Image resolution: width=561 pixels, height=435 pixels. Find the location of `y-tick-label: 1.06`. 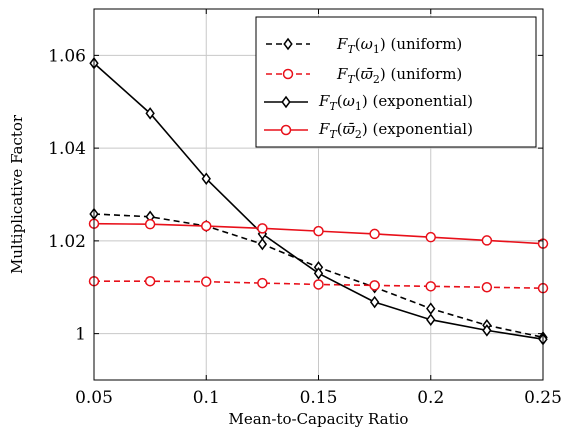

y-tick-label: 1.06 is located at coordinates (67, 56).